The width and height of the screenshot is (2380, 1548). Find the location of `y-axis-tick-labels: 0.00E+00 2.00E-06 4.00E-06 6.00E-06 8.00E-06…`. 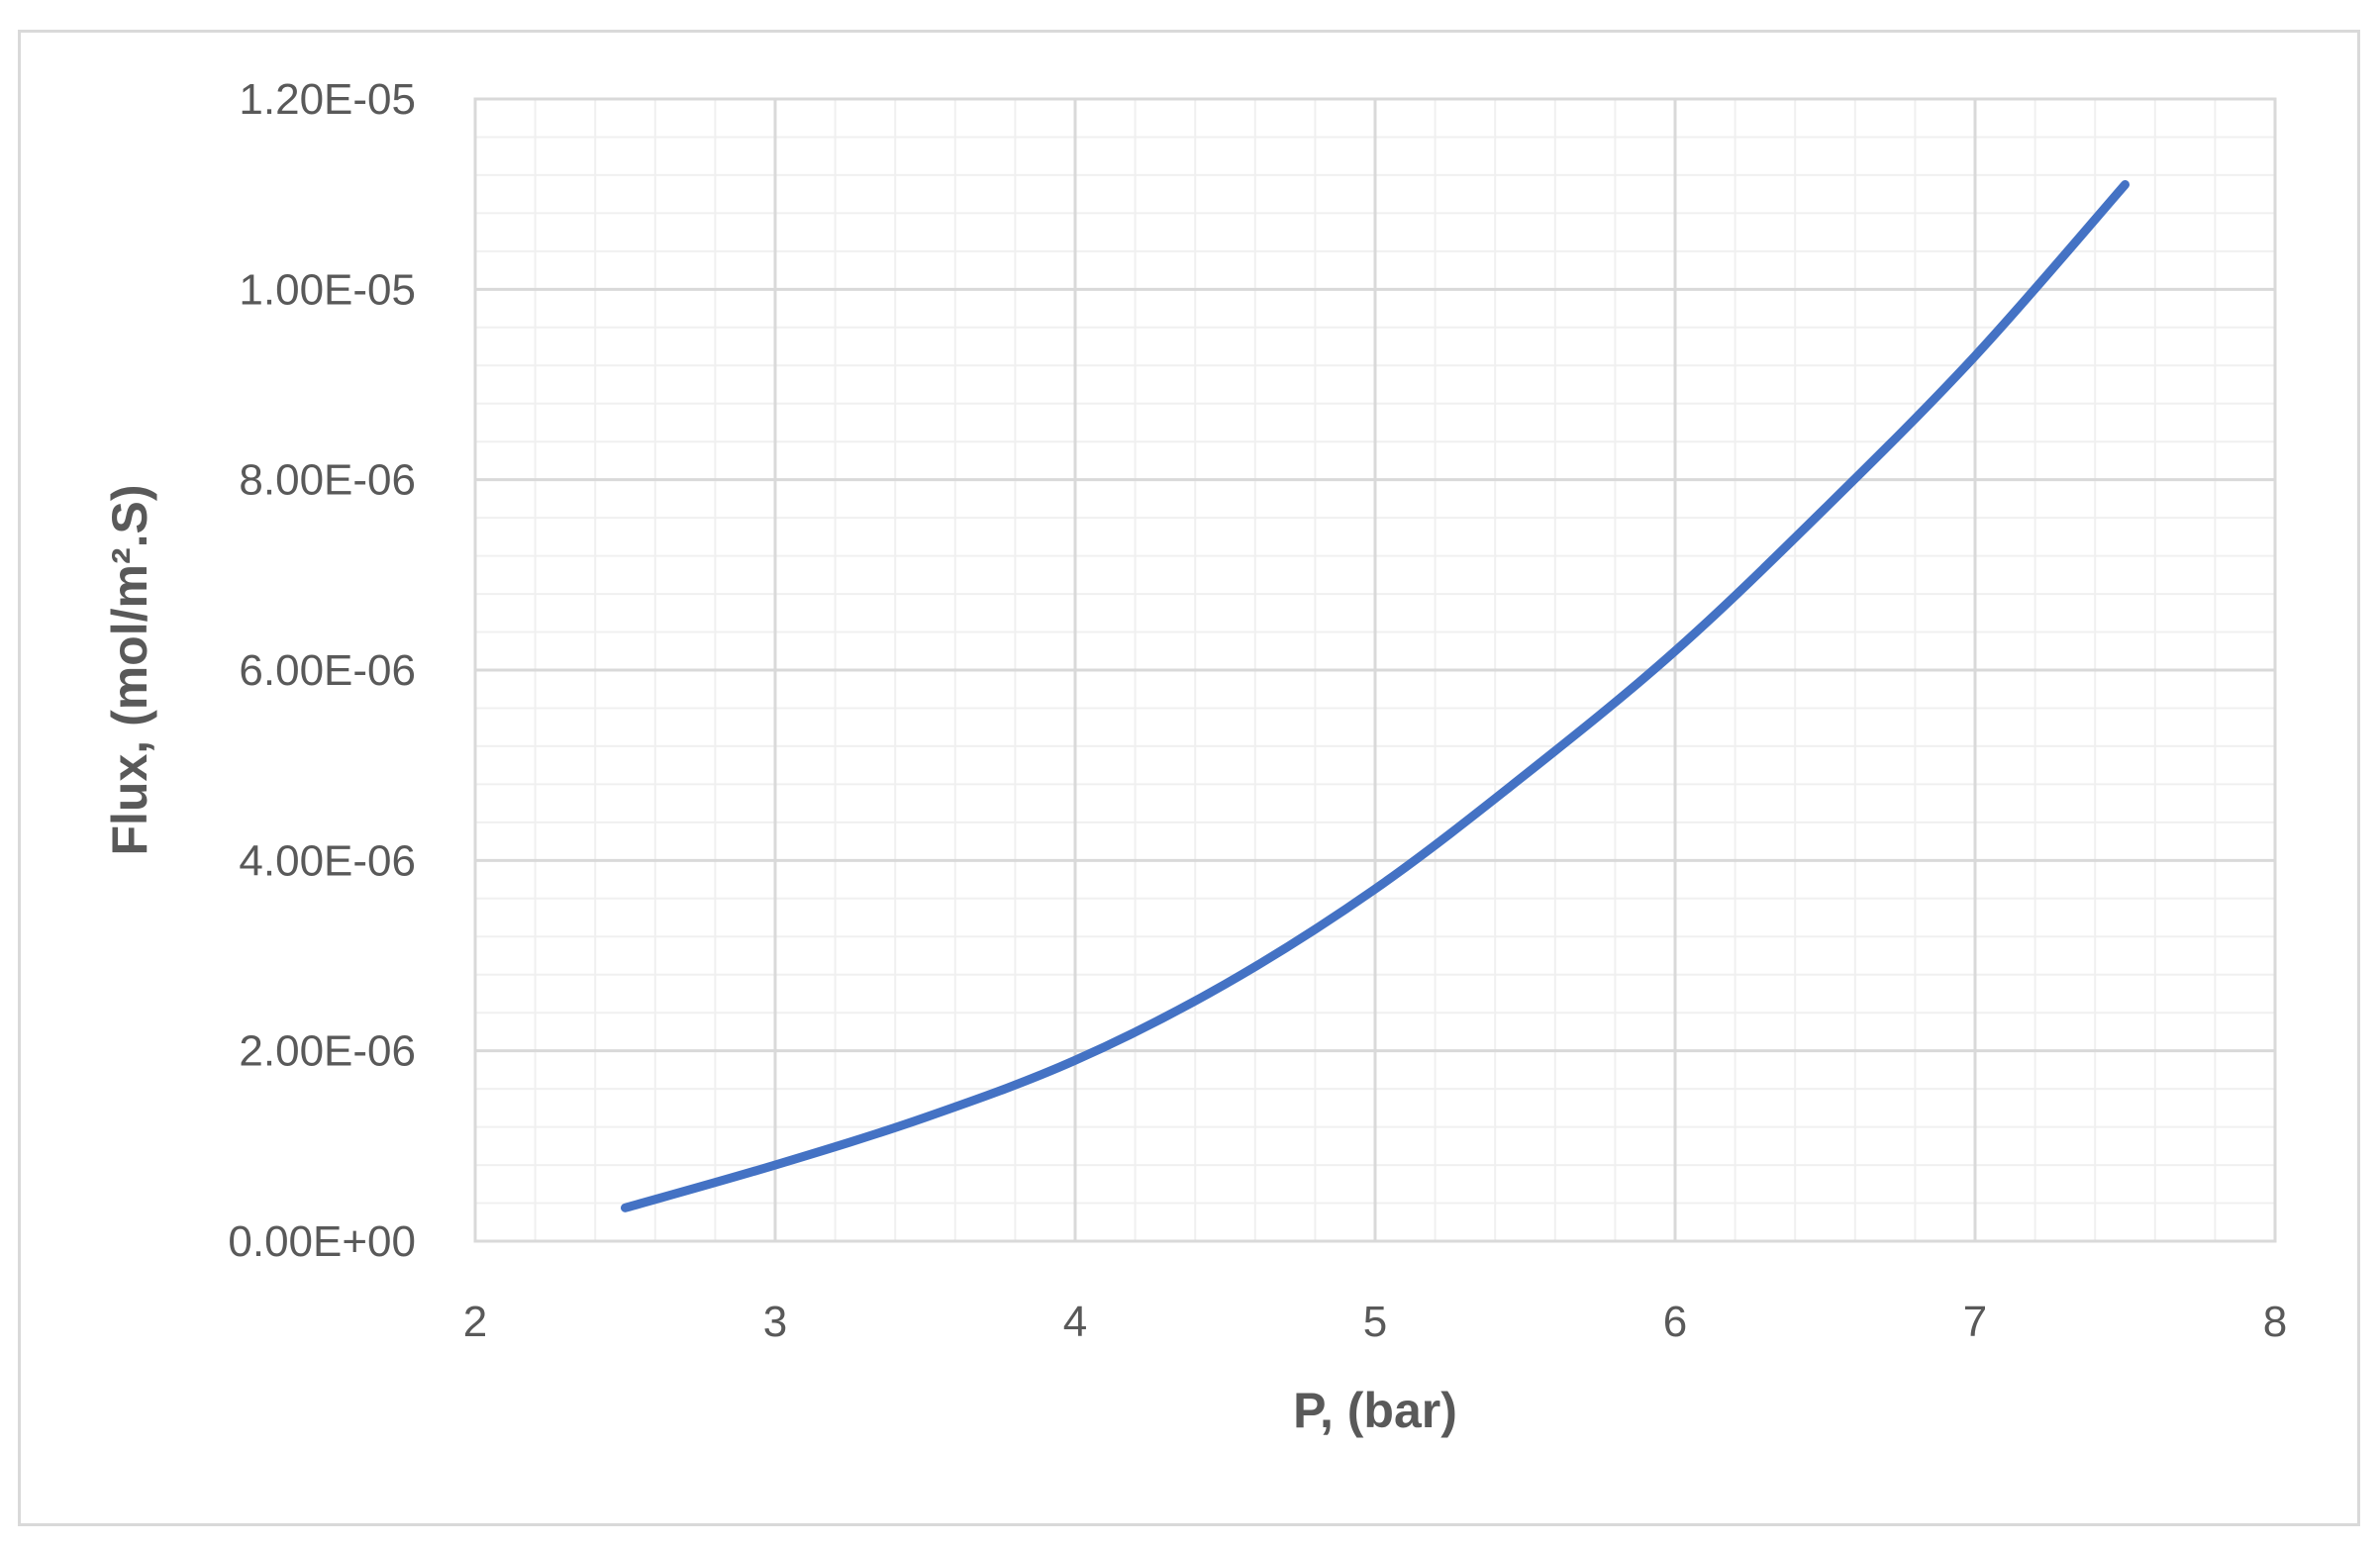

y-axis-tick-labels: 0.00E+00 2.00E-06 4.00E-06 6.00E-06 8.00E-06… is located at coordinates (322, 670).